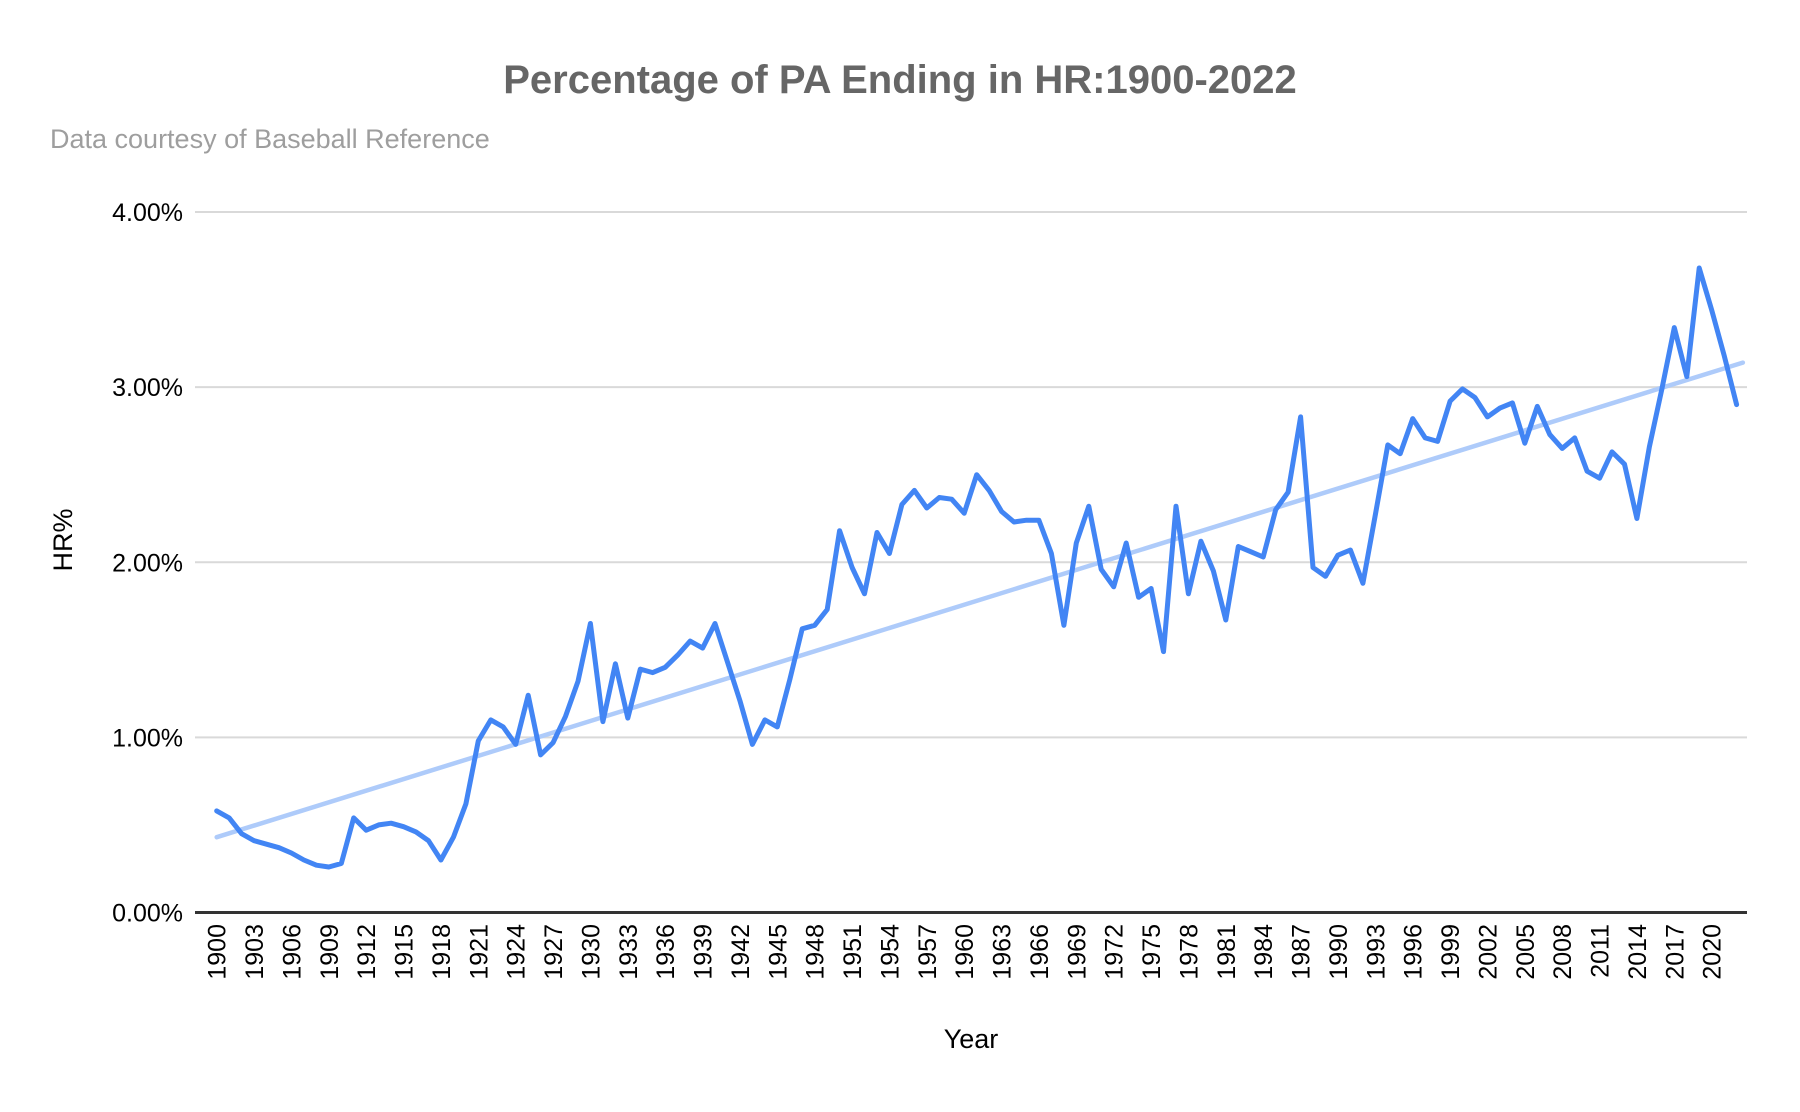 Image resolution: width=1800 pixels, height=1112 pixels. I want to click on y-tick-label: 4.00%, so click(147, 213).